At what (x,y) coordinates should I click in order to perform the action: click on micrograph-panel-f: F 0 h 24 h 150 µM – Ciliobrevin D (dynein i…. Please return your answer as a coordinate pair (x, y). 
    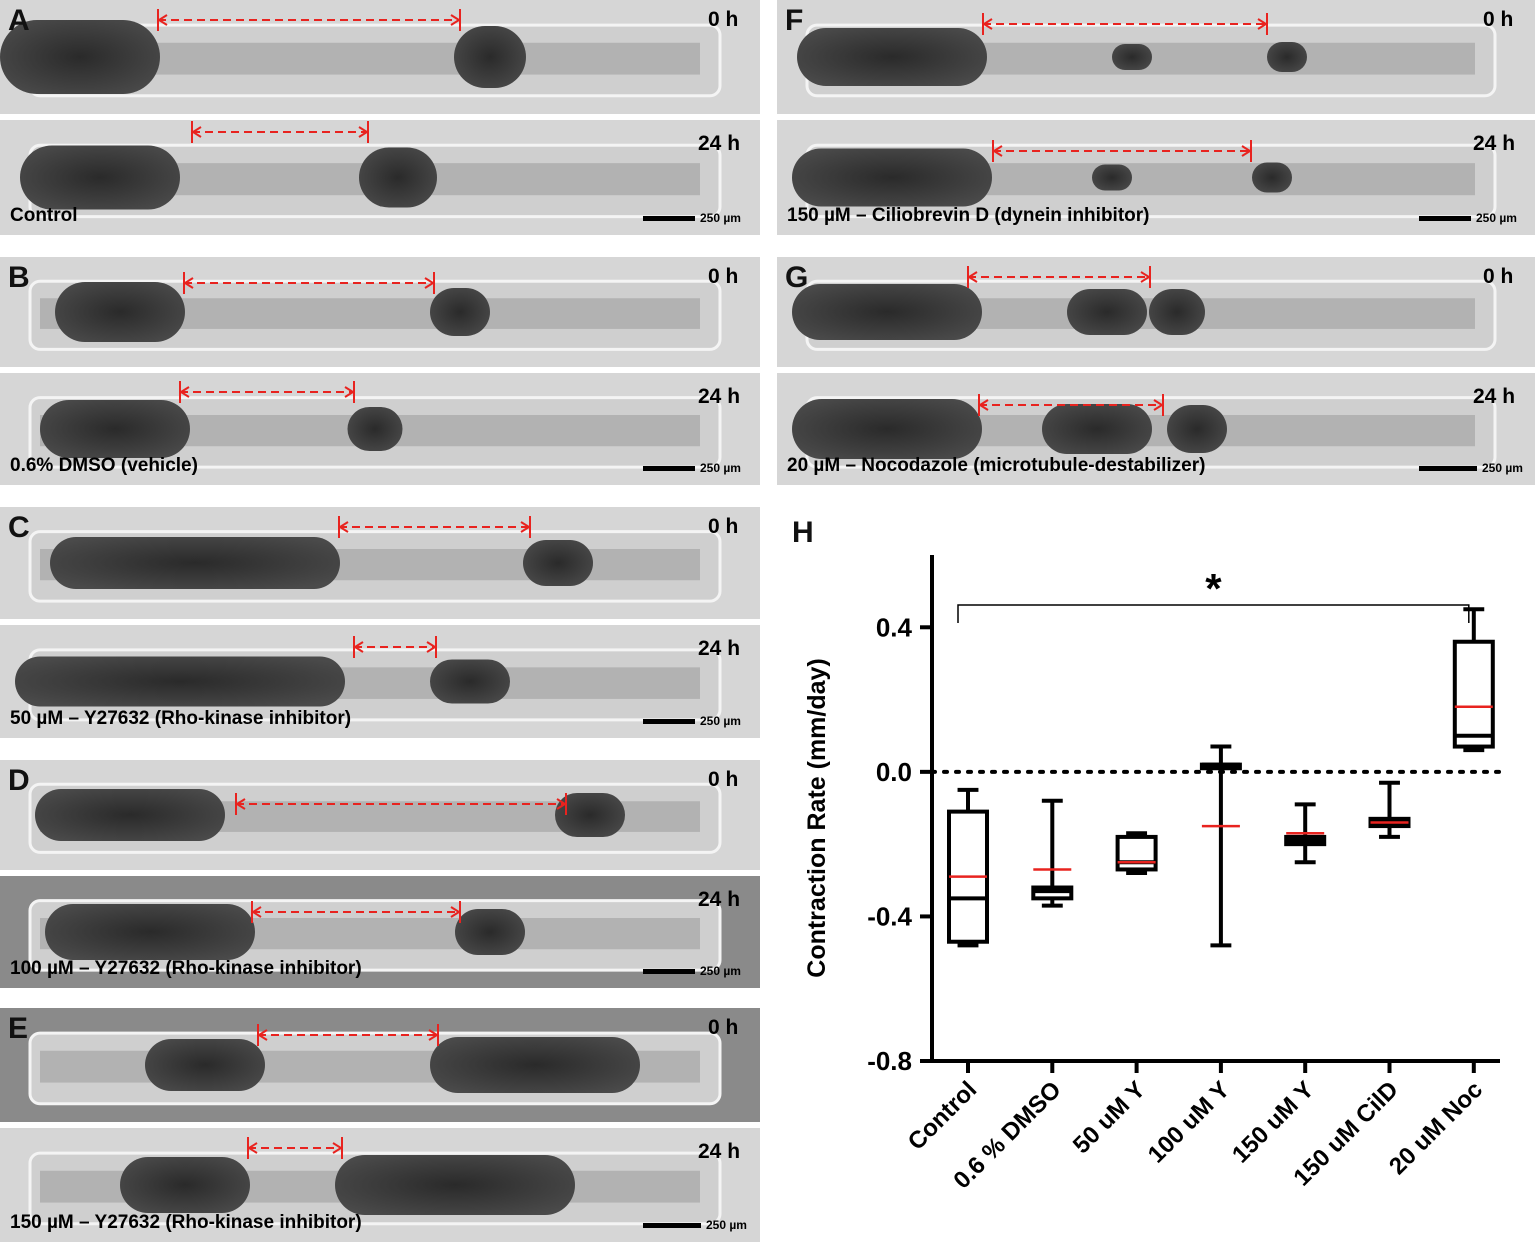
    Looking at the image, I should click on (1156, 117).